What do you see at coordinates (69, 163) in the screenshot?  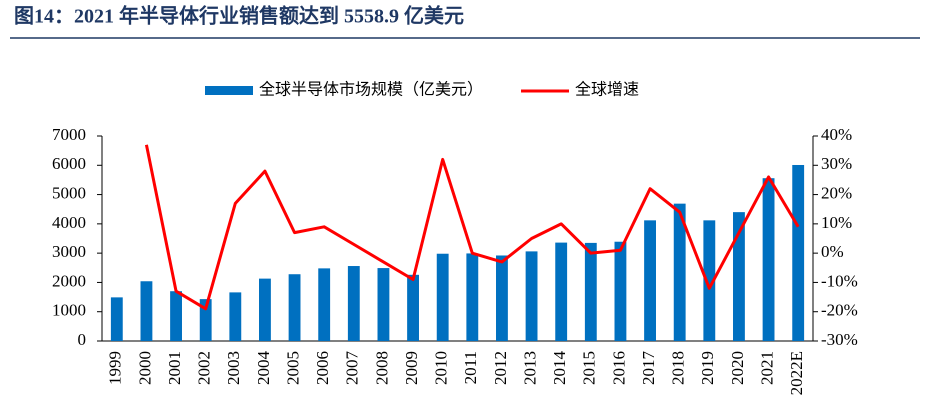 I see `y-tick-label: 6000` at bounding box center [69, 163].